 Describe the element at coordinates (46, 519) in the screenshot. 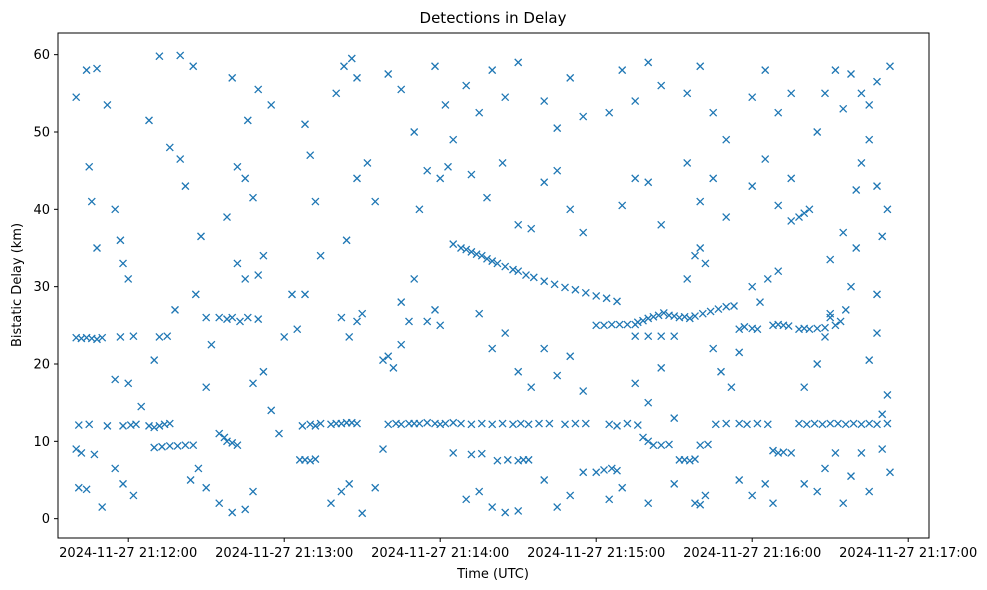

I see `y-tick-label: 0` at that location.